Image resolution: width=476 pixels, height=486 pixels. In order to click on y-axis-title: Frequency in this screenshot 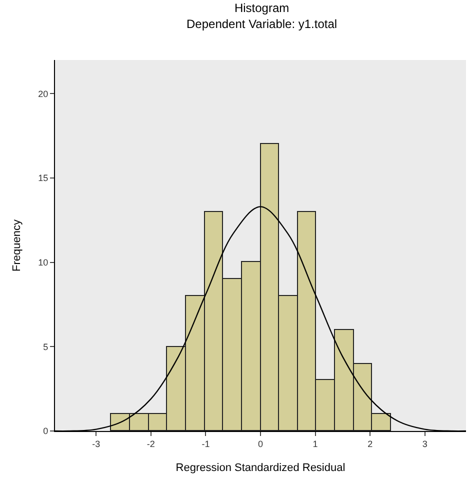, I will do `click(16, 245)`.